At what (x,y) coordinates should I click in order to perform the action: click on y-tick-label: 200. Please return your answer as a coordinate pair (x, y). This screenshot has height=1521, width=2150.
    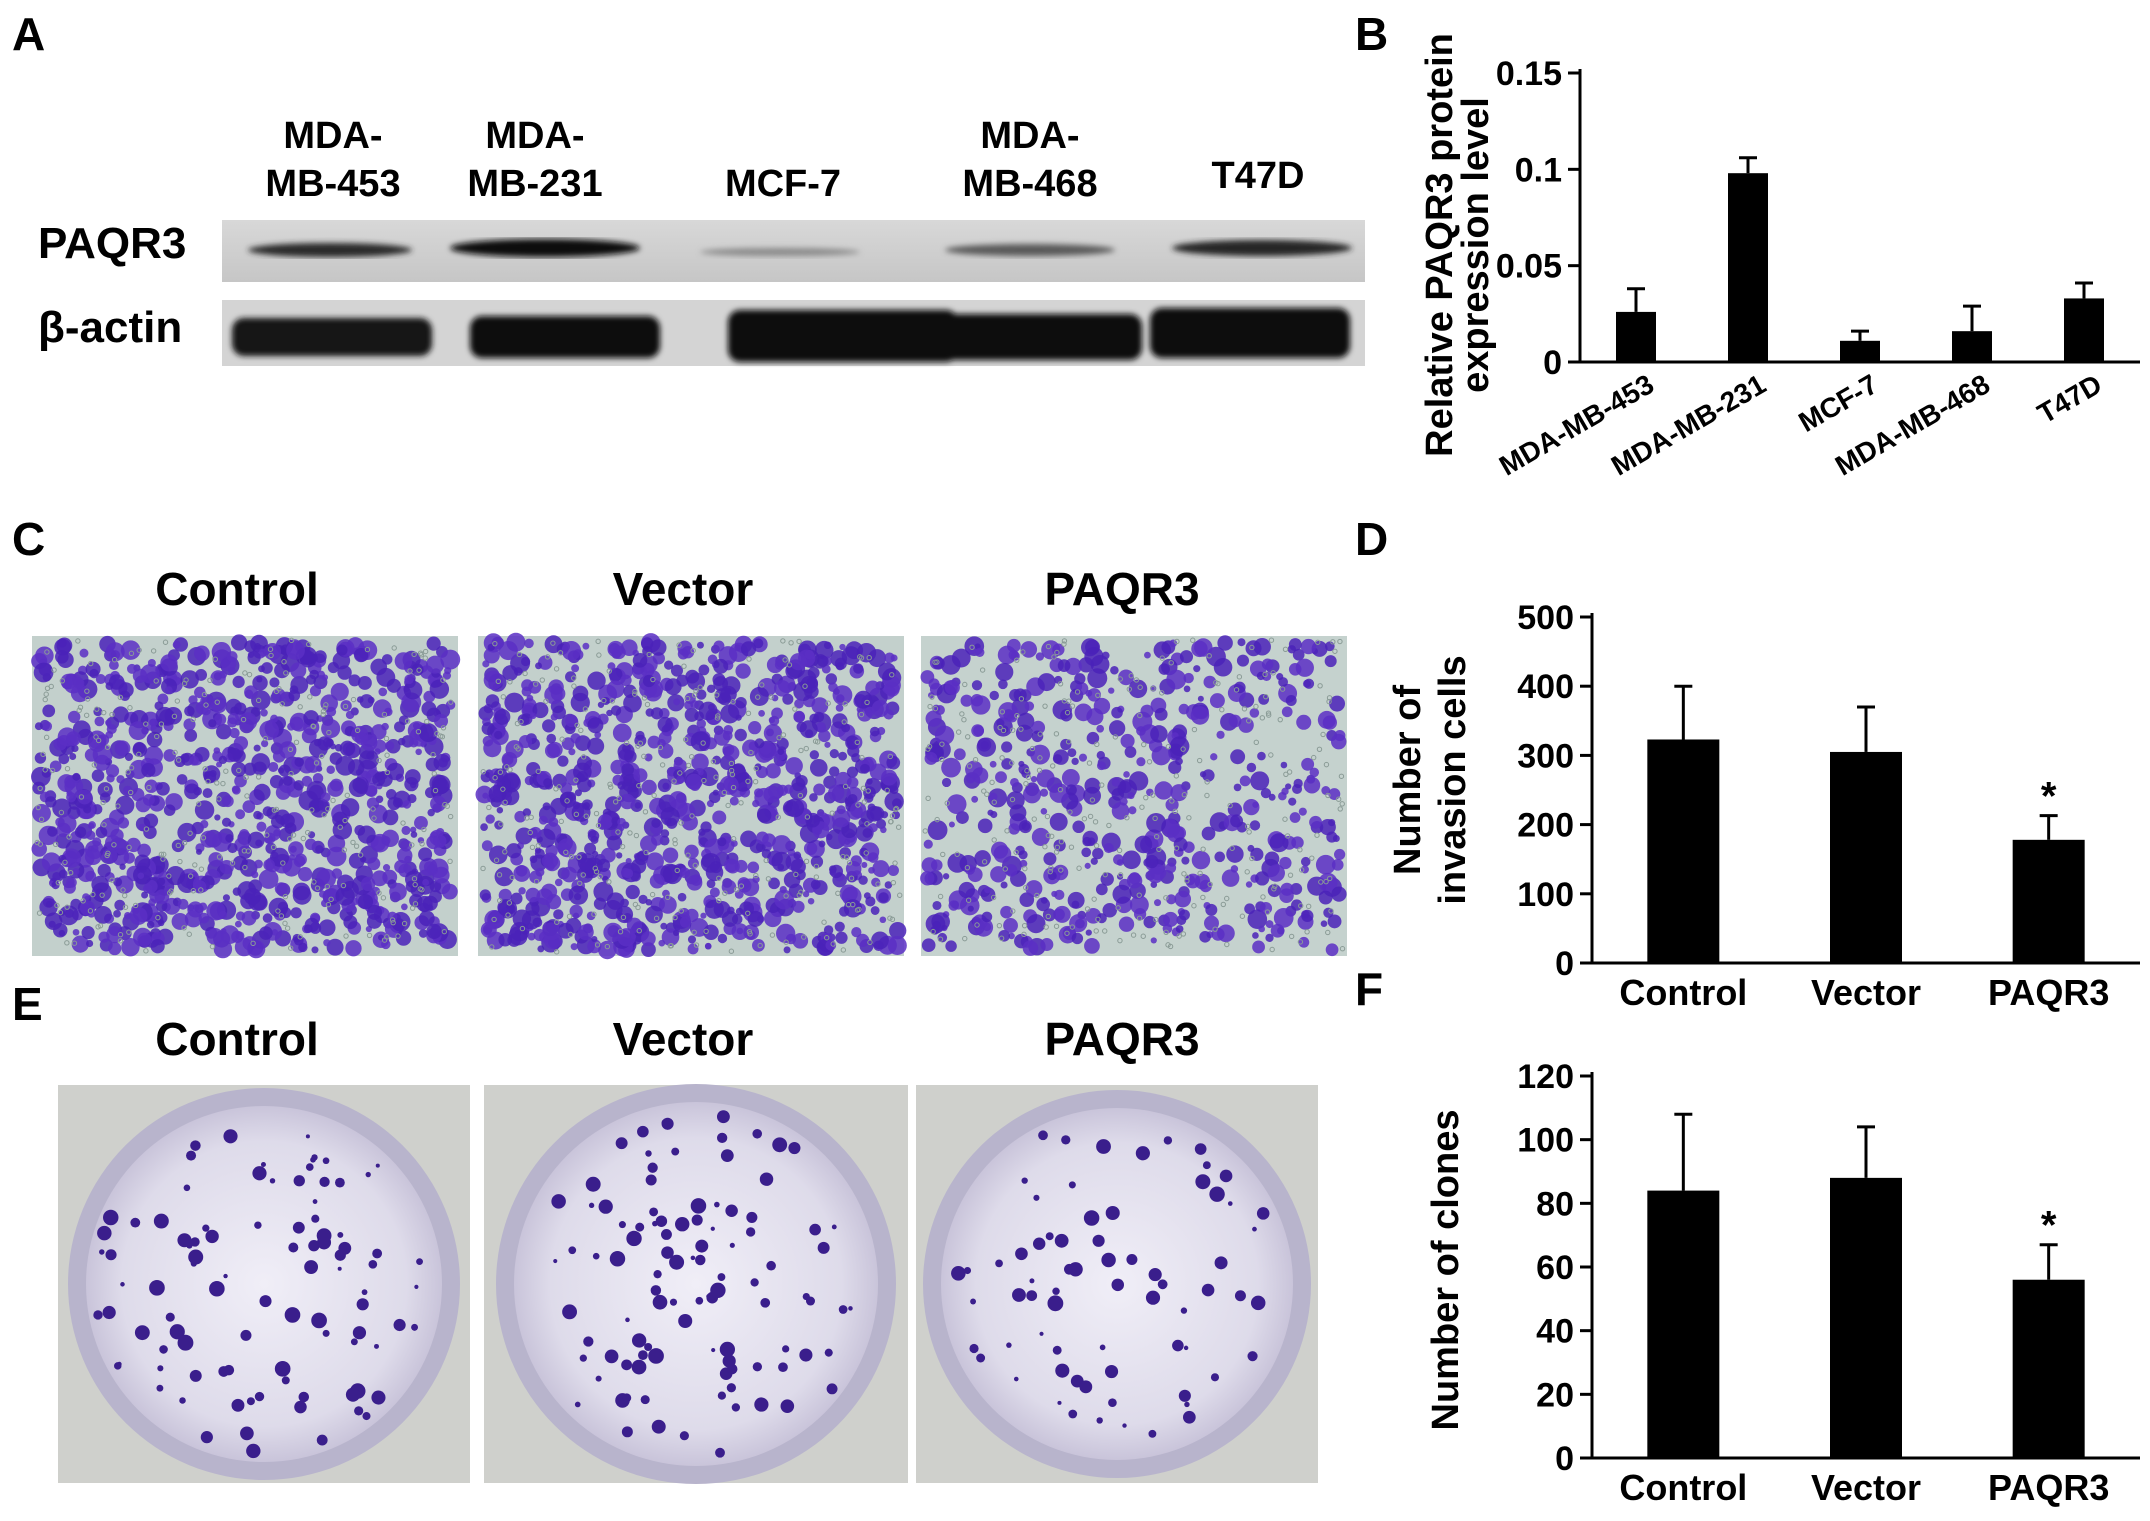
    Looking at the image, I should click on (1545, 826).